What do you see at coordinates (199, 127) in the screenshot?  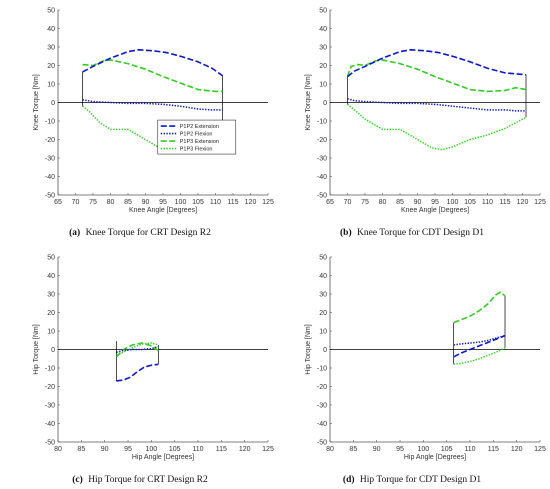 I see `legend-entry-label: P1P2 Extension` at bounding box center [199, 127].